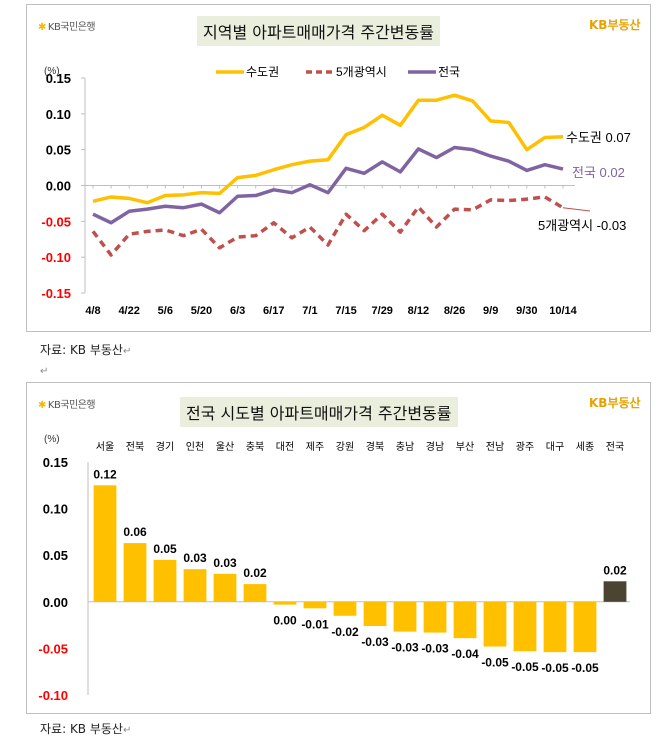 The width and height of the screenshot is (659, 742). I want to click on category-label: 경남, so click(435, 446).